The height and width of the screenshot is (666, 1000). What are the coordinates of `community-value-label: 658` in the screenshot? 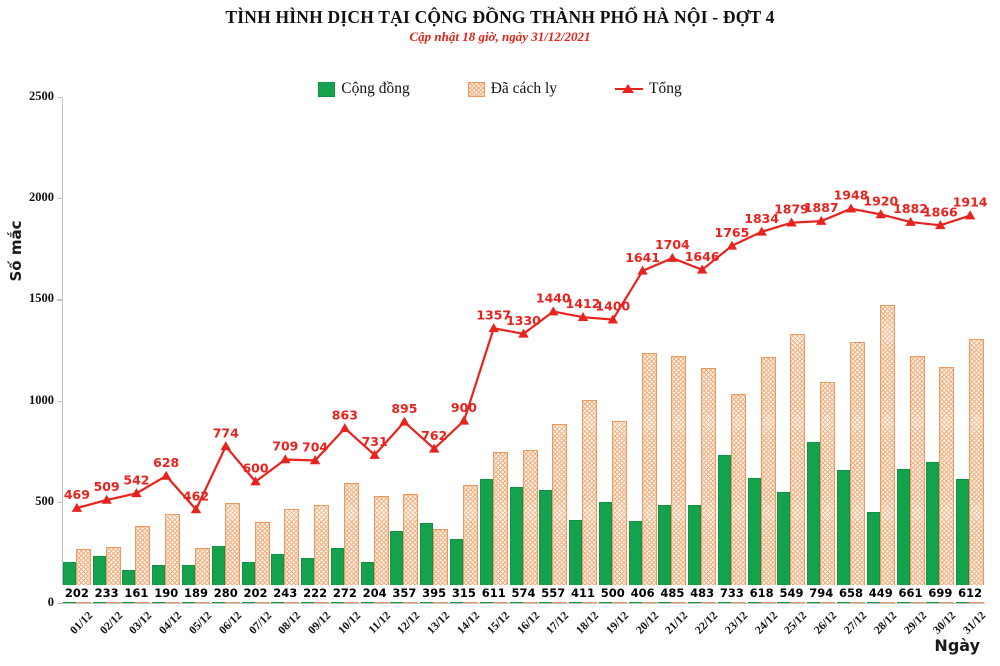 It's located at (851, 593).